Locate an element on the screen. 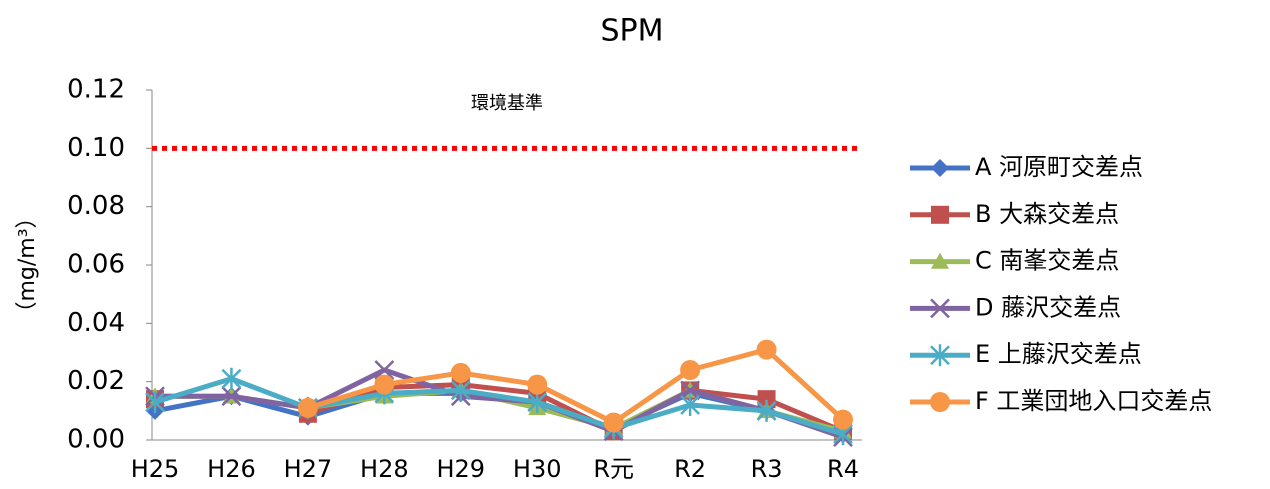  x-tick-label: H27 is located at coordinates (308, 469).